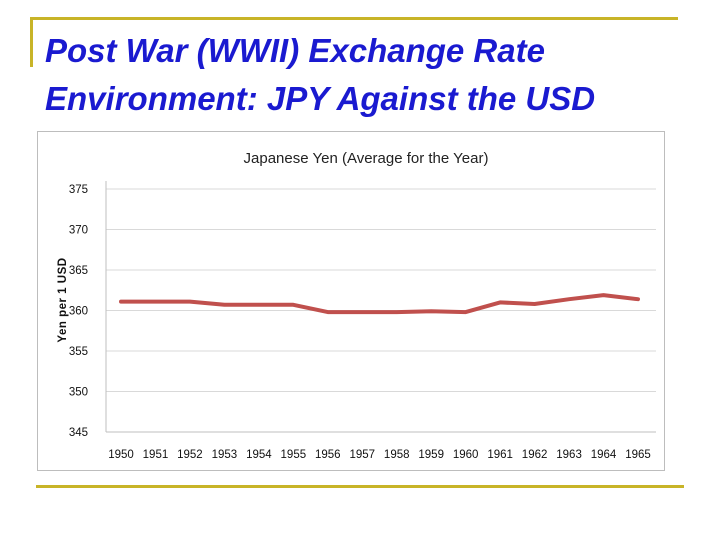  I want to click on data-point-1952, so click(190, 301).